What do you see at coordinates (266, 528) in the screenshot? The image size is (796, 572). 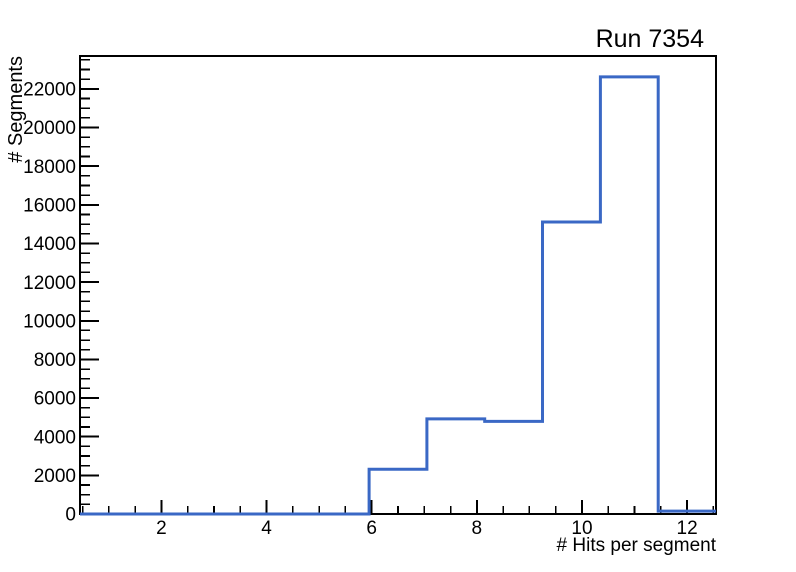 I see `x-tick-label: 4` at bounding box center [266, 528].